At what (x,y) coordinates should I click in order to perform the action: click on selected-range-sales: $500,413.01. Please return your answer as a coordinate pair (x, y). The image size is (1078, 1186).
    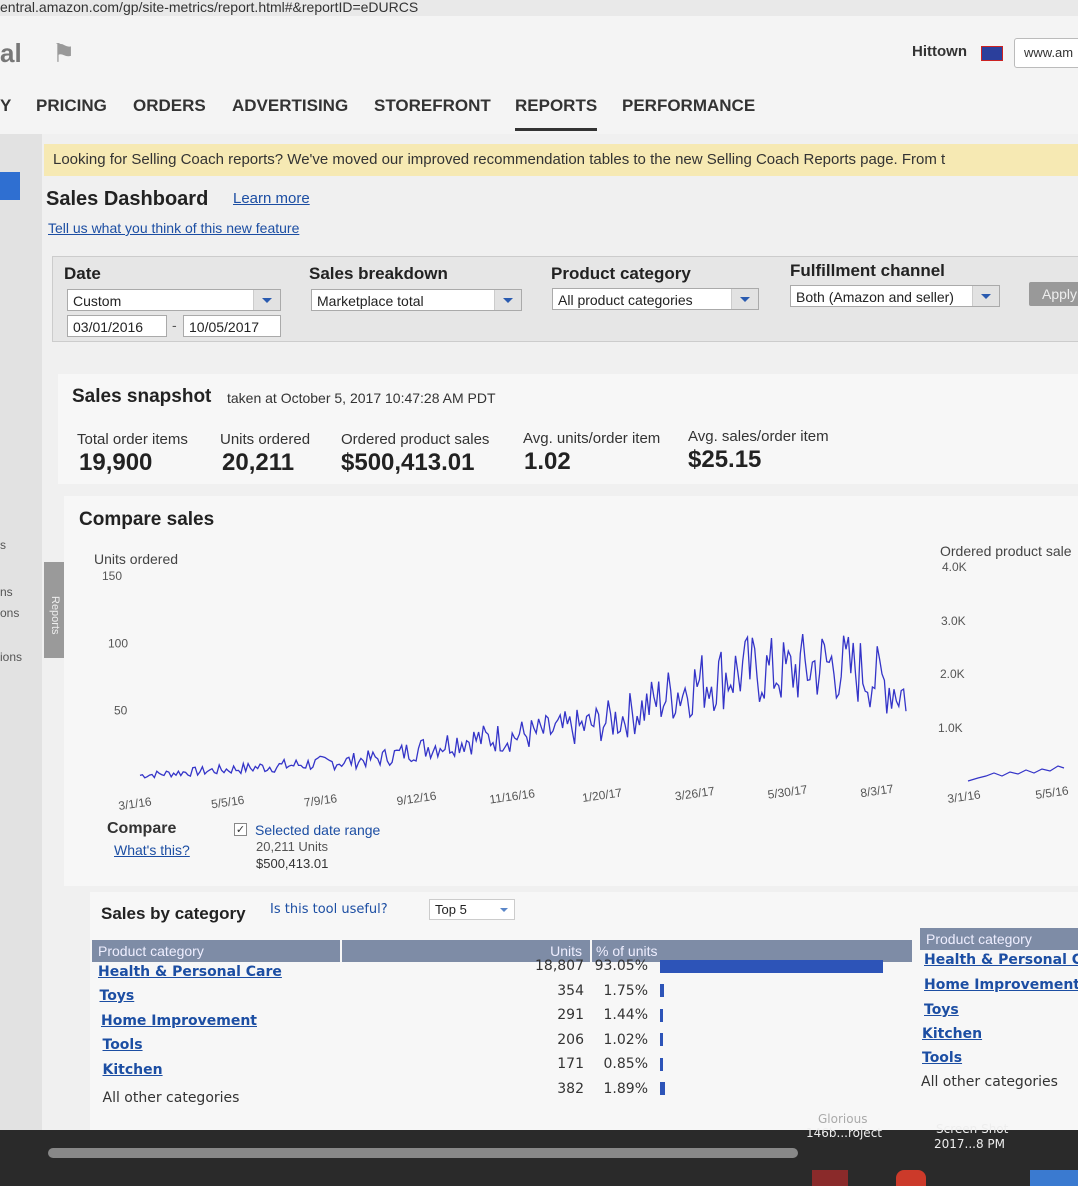
    Looking at the image, I should click on (292, 863).